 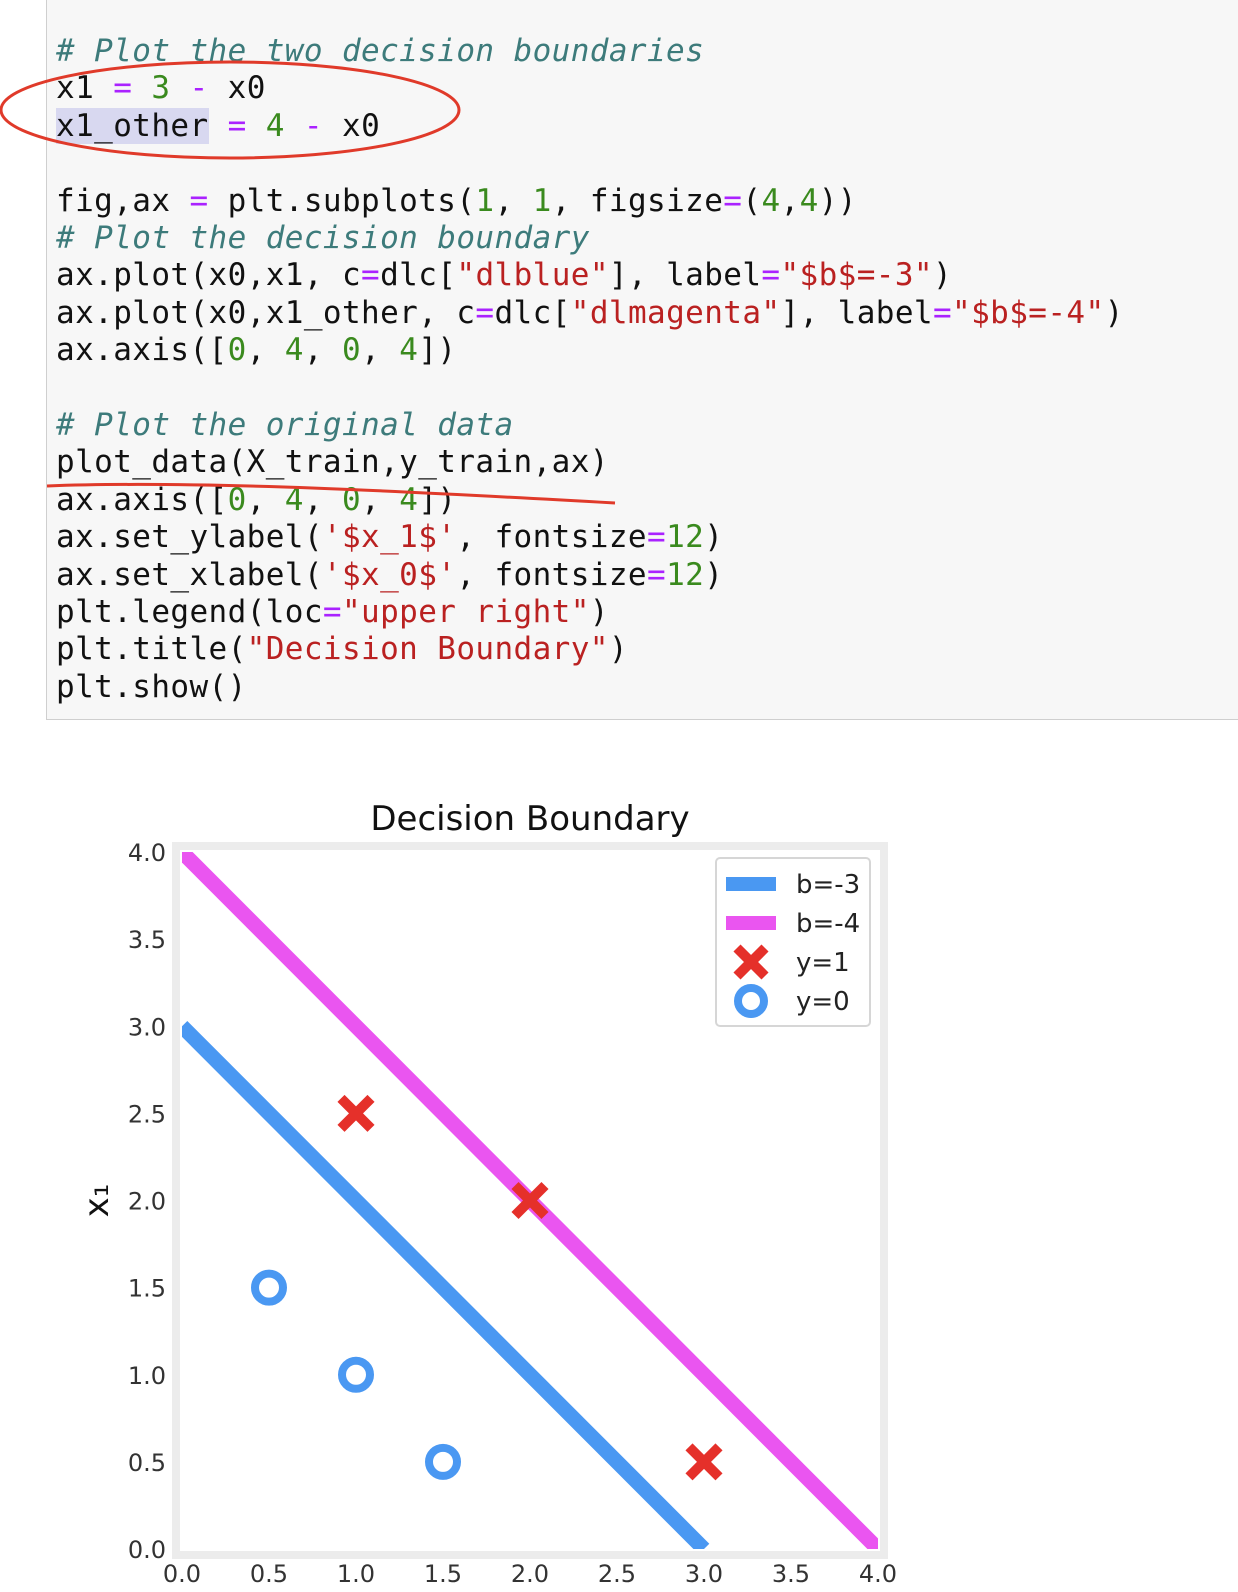 I want to click on code-token: "dlmagenta", so click(x=675, y=312).